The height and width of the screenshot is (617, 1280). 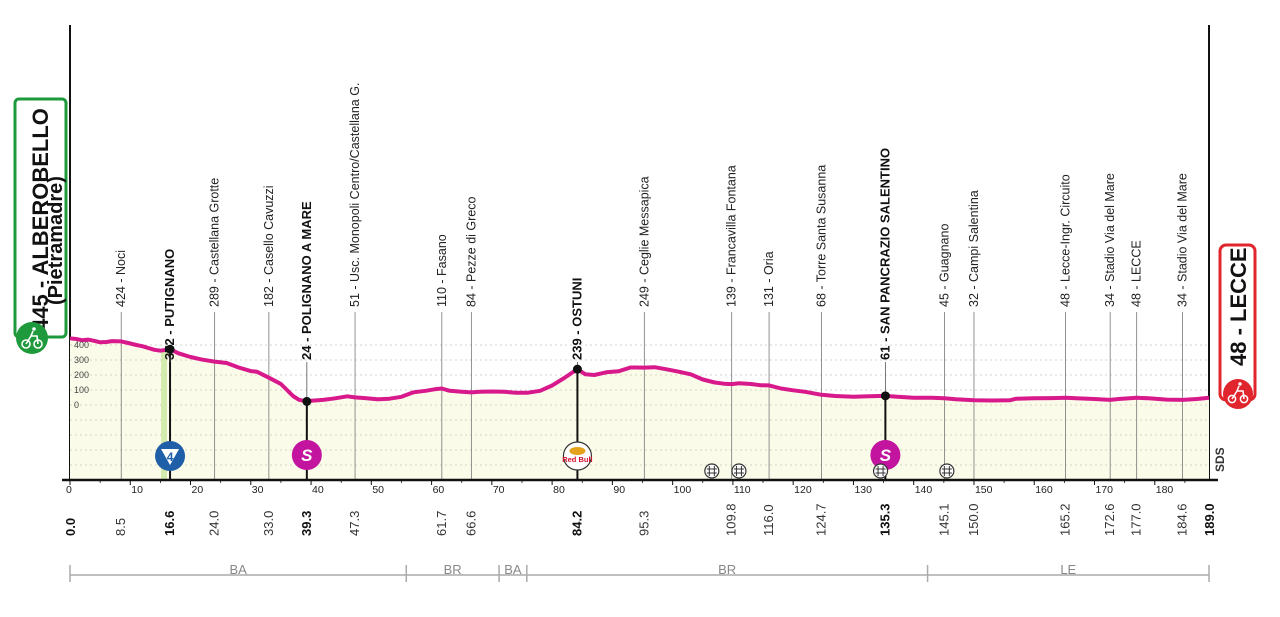 I want to click on altitude-tick-label: 300, so click(x=81, y=360).